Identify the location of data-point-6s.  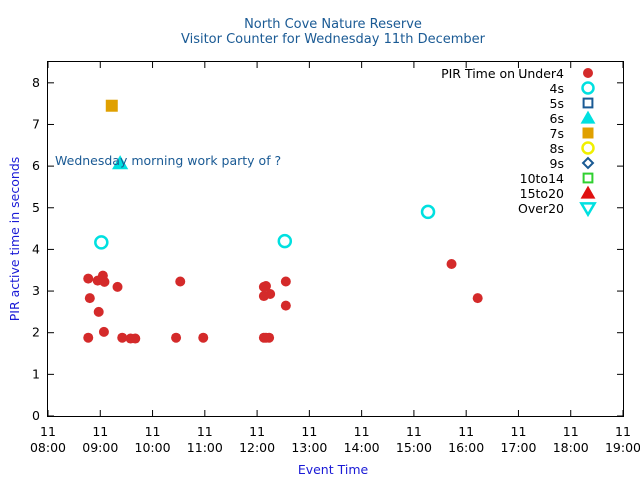
(120, 162).